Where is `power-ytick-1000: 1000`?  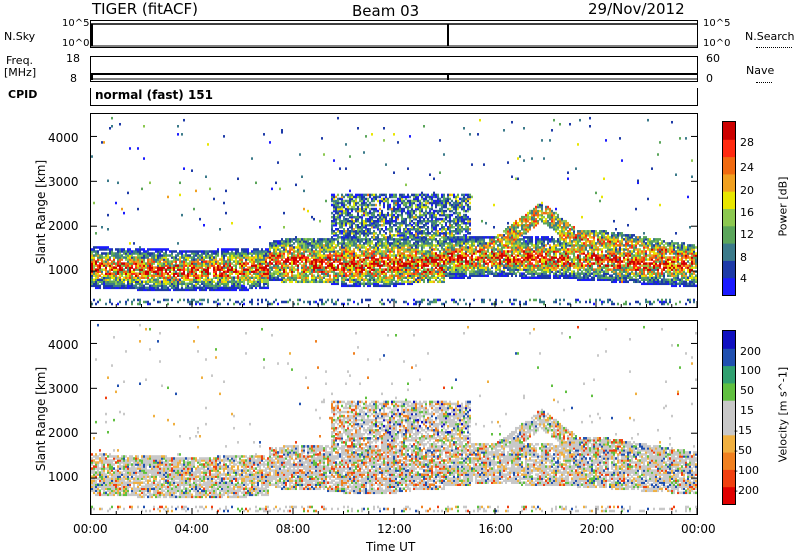 power-ytick-1000: 1000 is located at coordinates (63, 270).